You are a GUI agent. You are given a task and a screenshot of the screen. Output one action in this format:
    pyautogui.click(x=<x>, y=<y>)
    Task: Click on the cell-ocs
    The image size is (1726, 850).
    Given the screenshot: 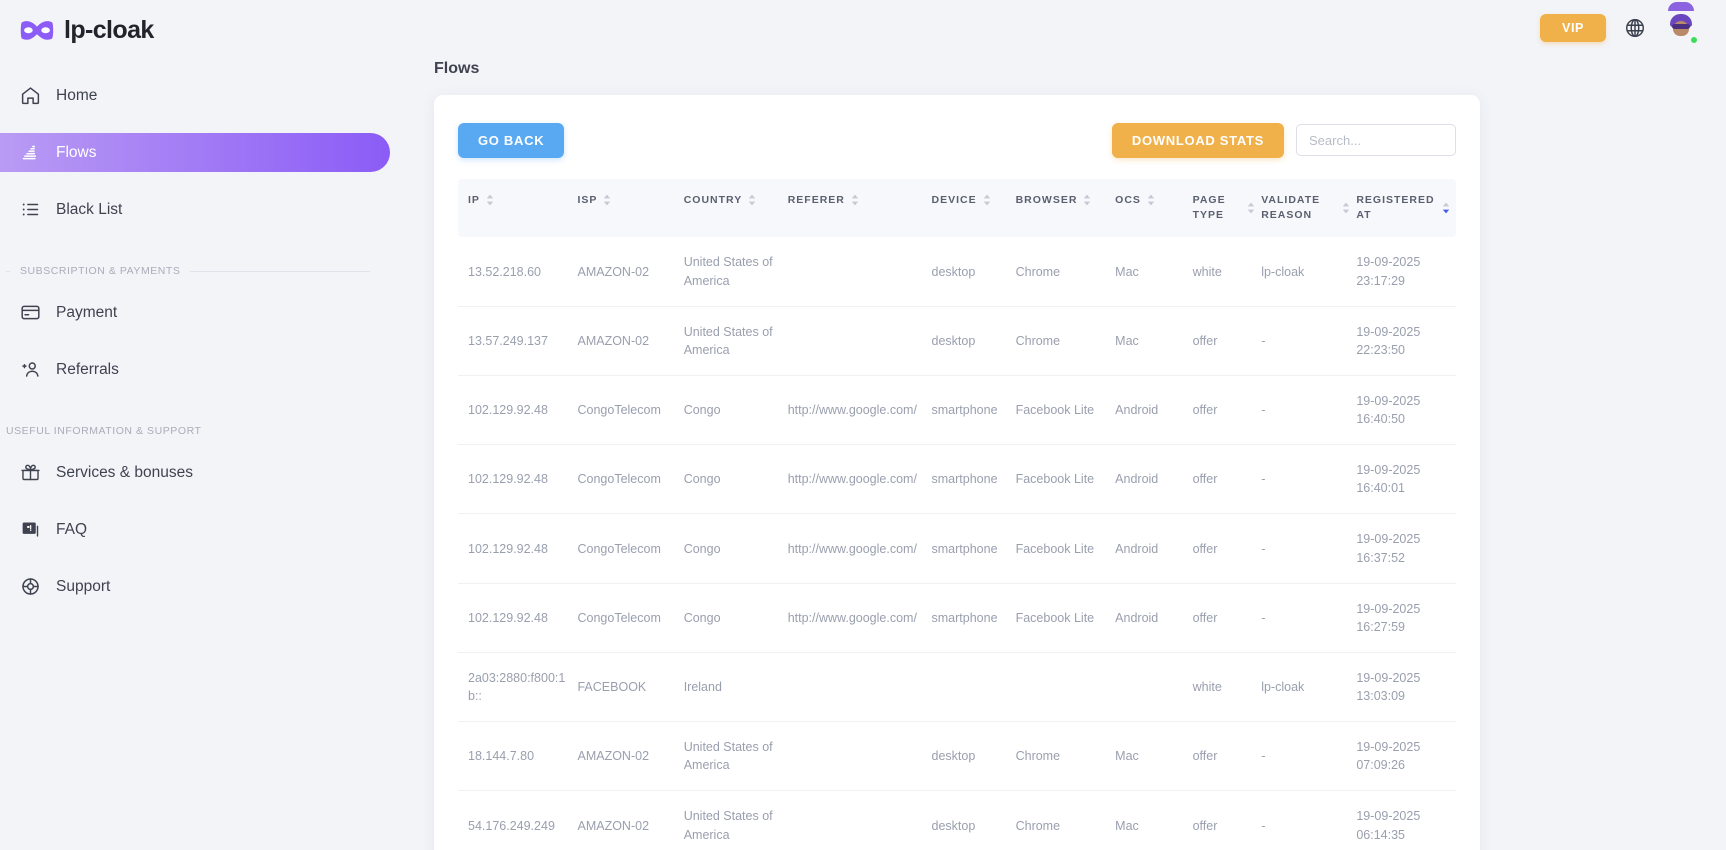 What is the action you would take?
    pyautogui.click(x=1154, y=687)
    